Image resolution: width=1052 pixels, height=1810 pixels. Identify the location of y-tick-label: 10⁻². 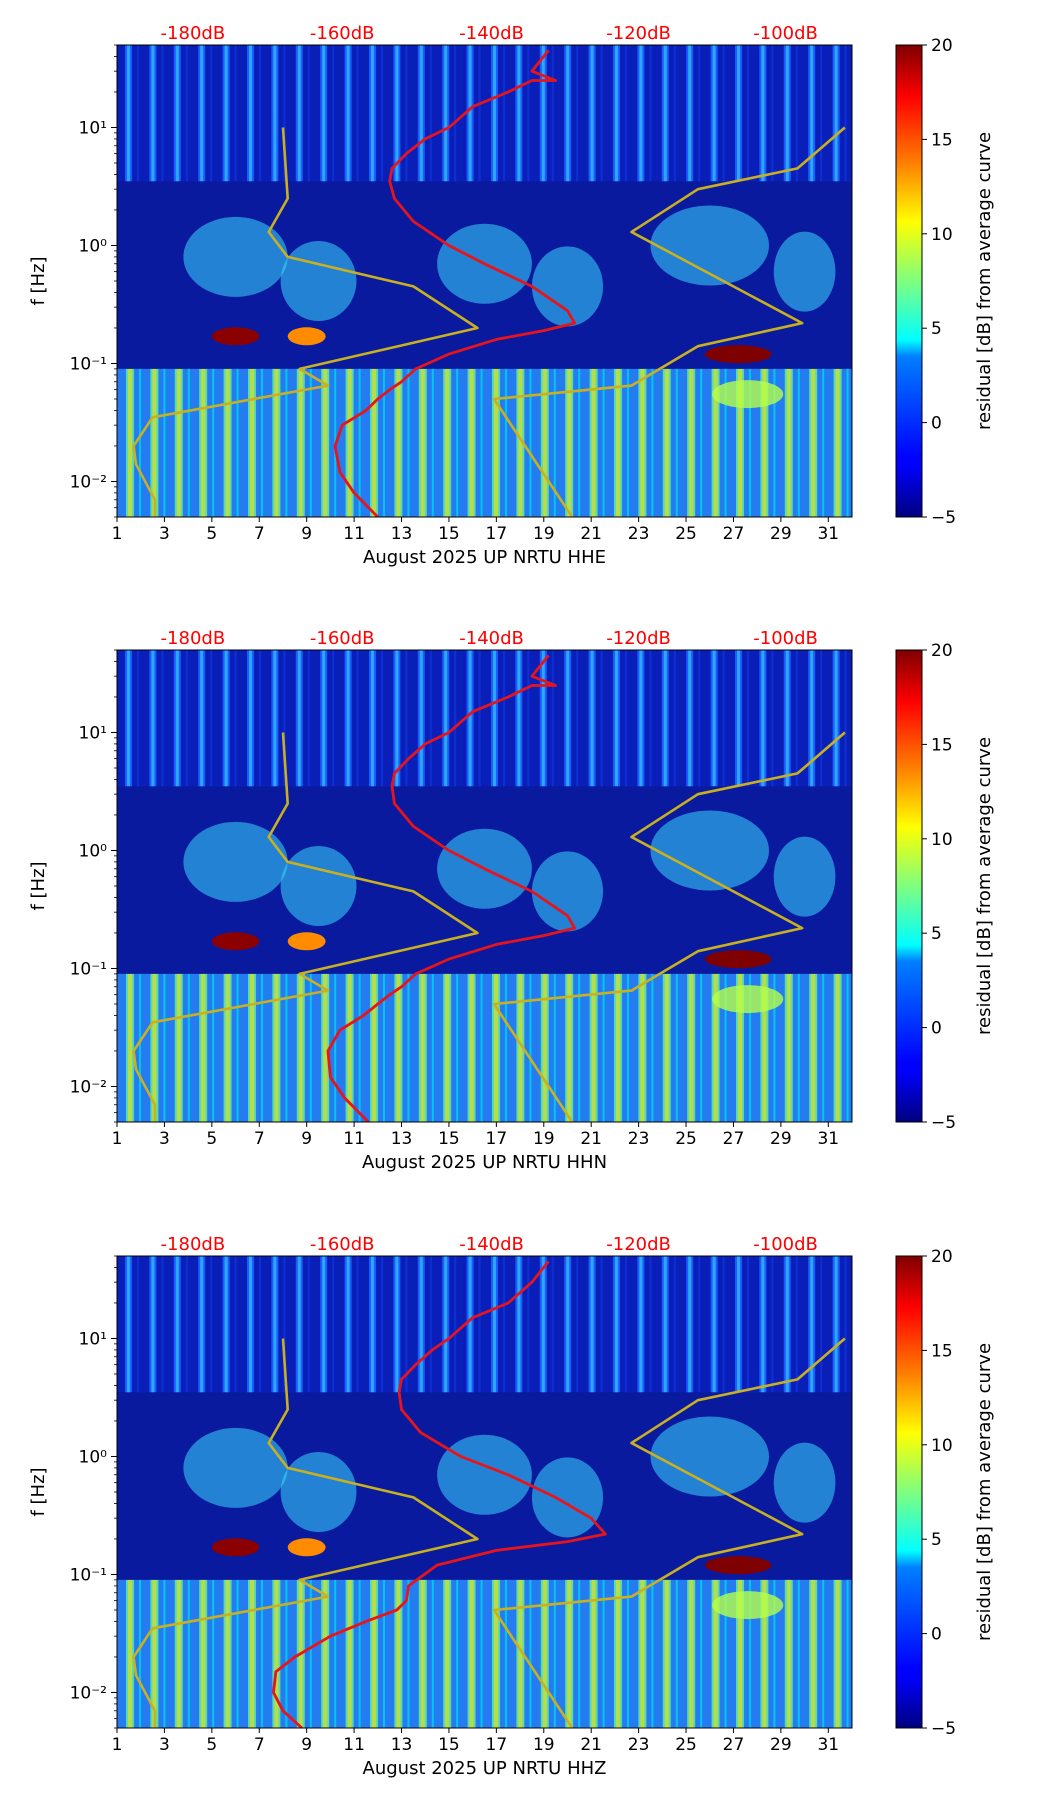
(88, 1693).